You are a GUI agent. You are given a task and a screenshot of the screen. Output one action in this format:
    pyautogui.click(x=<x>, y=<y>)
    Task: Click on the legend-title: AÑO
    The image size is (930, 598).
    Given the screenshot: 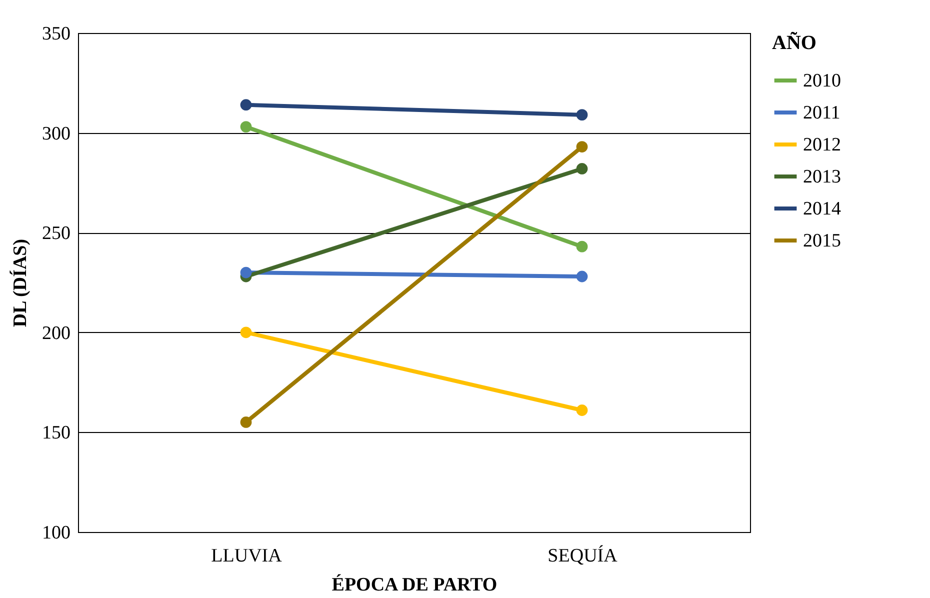 What is the action you would take?
    pyautogui.click(x=794, y=42)
    